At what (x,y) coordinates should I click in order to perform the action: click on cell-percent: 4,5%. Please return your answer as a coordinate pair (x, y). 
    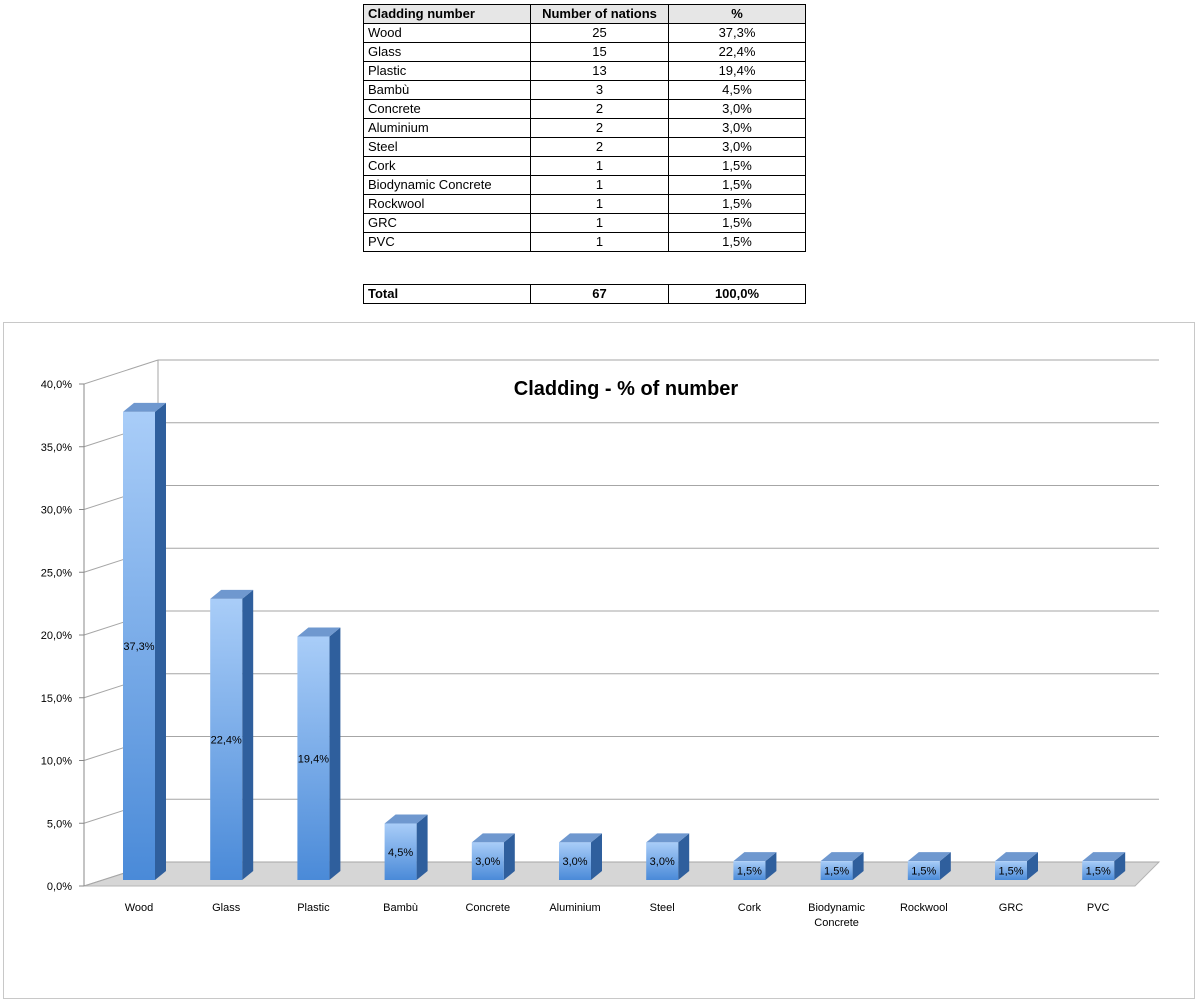
    Looking at the image, I should click on (737, 90).